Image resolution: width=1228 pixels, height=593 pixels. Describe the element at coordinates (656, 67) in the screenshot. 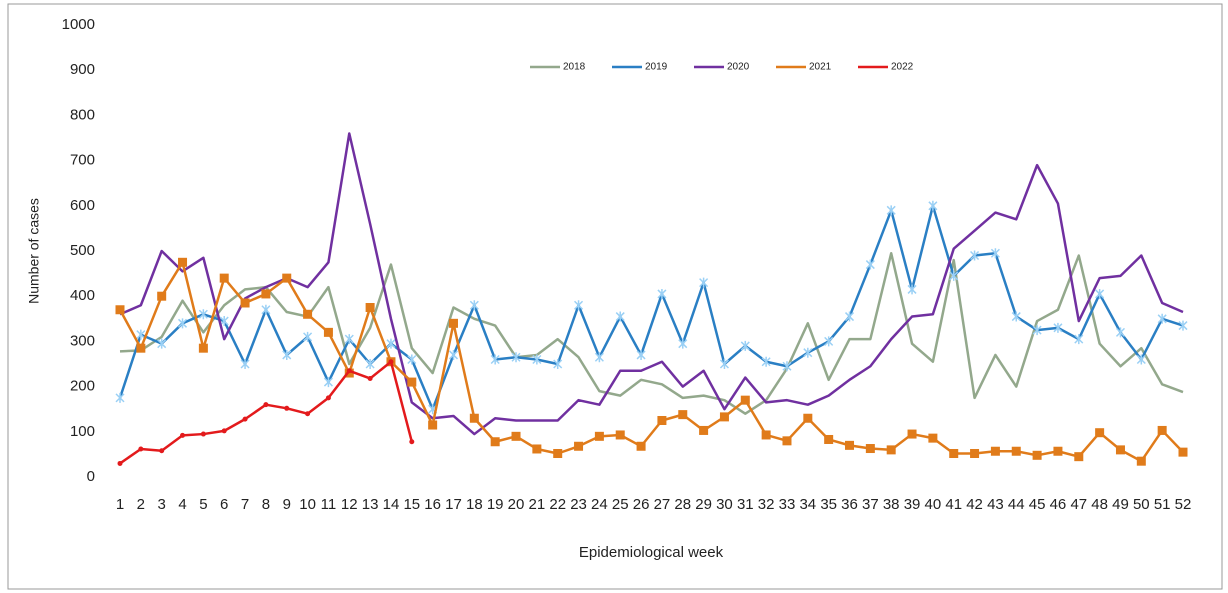

I see `legend-label: 2019` at that location.